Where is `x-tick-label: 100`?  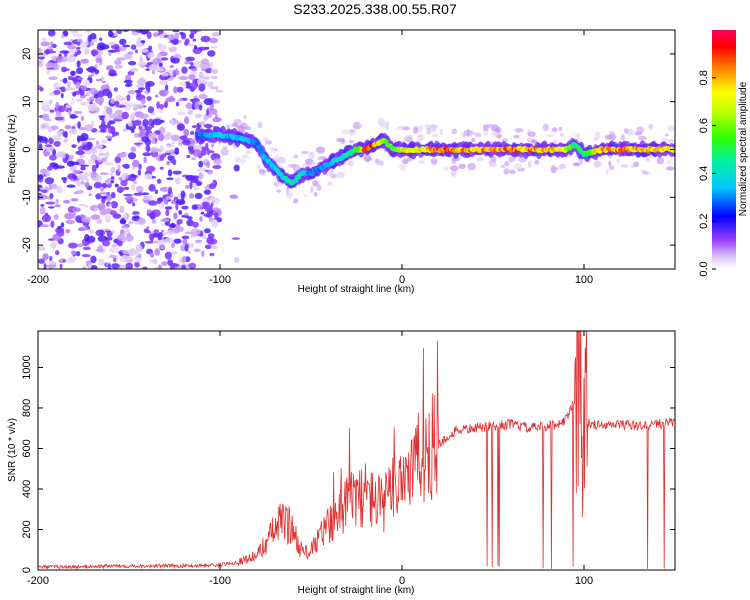
x-tick-label: 100 is located at coordinates (584, 280).